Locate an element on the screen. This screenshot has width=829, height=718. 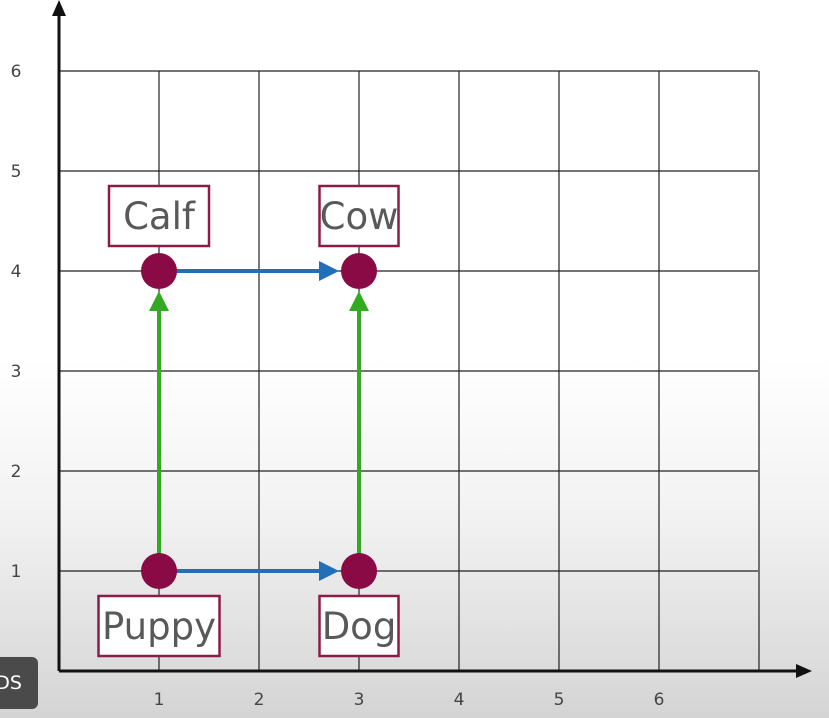
overlay-text: DS is located at coordinates (11, 683).